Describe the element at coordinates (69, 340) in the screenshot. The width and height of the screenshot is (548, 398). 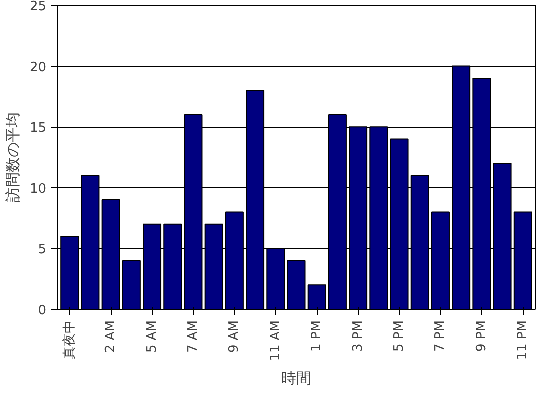
I see `x-tick-label: 真夜中` at that location.